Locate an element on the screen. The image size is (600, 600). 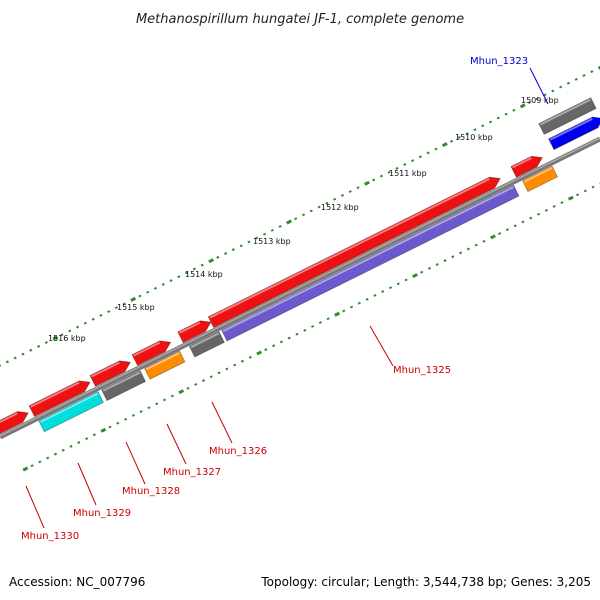
gene-mhun-1327-cds is located at coordinates (151, 353).